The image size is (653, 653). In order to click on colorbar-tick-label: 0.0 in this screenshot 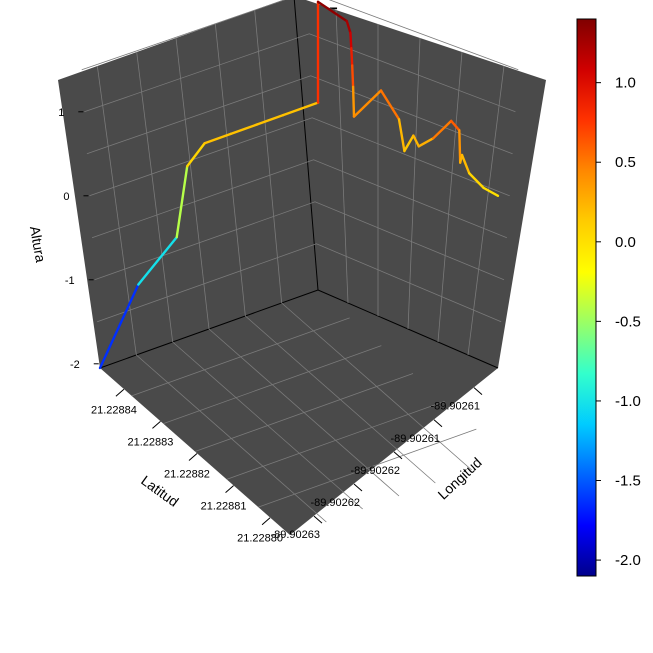, I will do `click(625, 242)`.